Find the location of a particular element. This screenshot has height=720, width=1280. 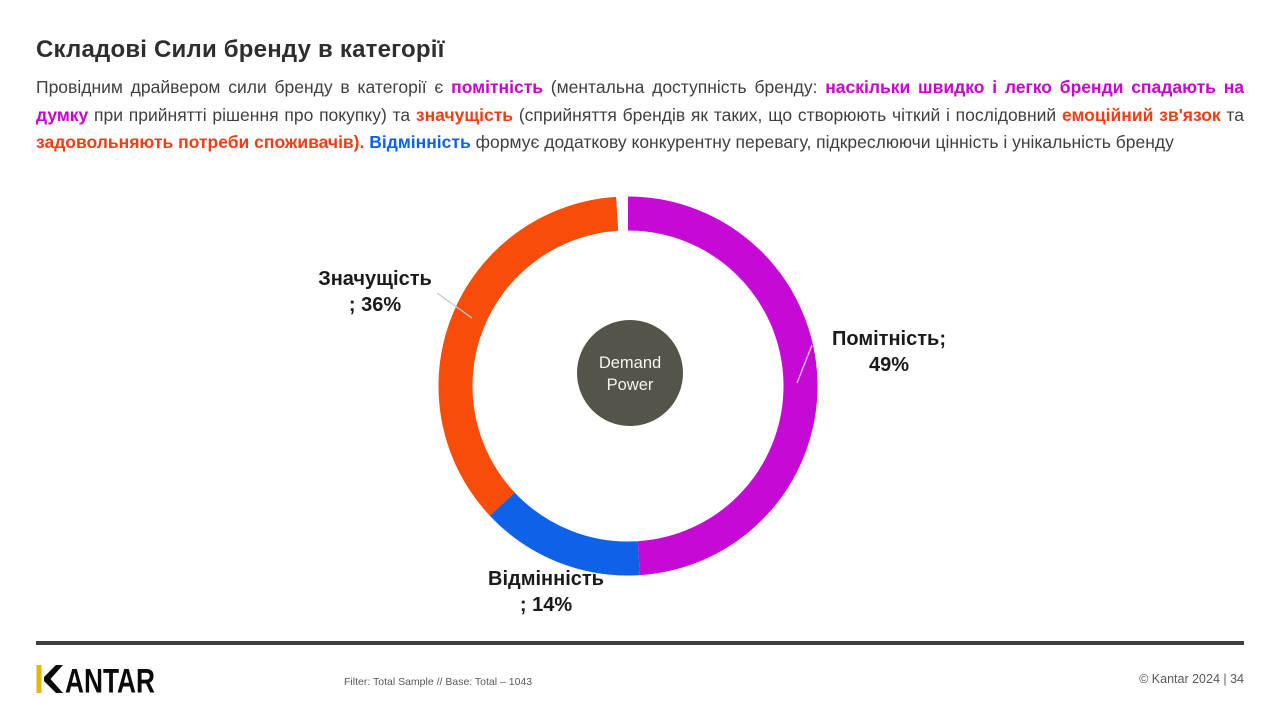

intro-highlight-orange: емоційний зв'язок is located at coordinates (1141, 114).